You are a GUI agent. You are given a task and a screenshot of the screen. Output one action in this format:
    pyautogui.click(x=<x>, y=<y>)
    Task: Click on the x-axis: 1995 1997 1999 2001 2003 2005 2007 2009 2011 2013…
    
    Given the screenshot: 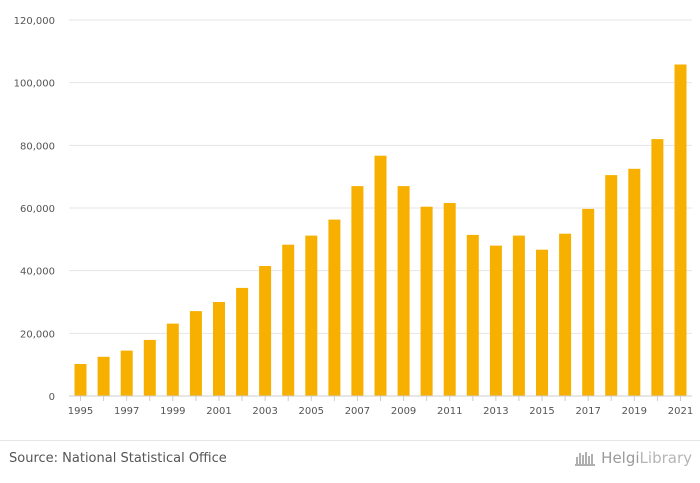 What is the action you would take?
    pyautogui.click(x=380, y=406)
    